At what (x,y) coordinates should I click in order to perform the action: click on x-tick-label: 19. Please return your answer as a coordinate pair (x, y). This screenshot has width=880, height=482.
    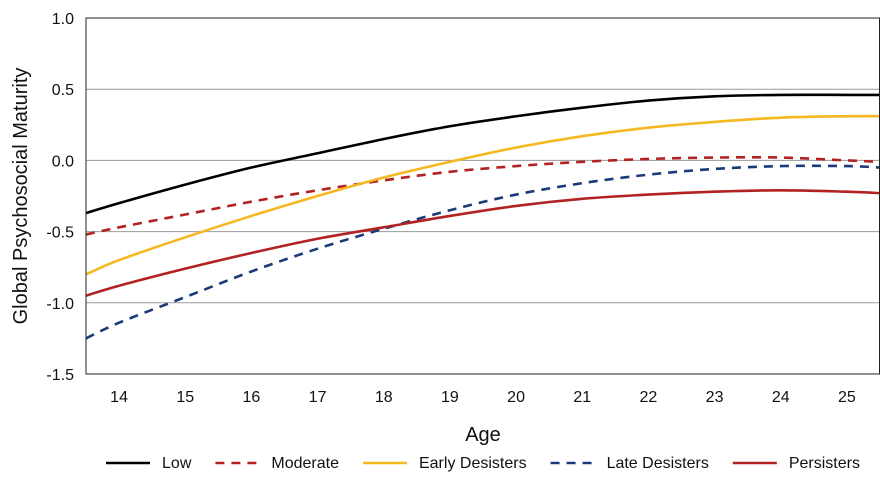
    Looking at the image, I should click on (450, 397).